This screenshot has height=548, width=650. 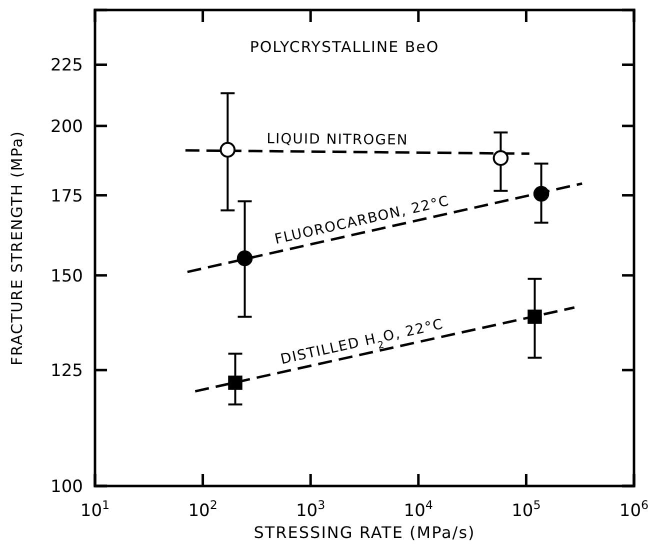 I want to click on series-label: LIQUID NITROGEN, so click(x=337, y=140).